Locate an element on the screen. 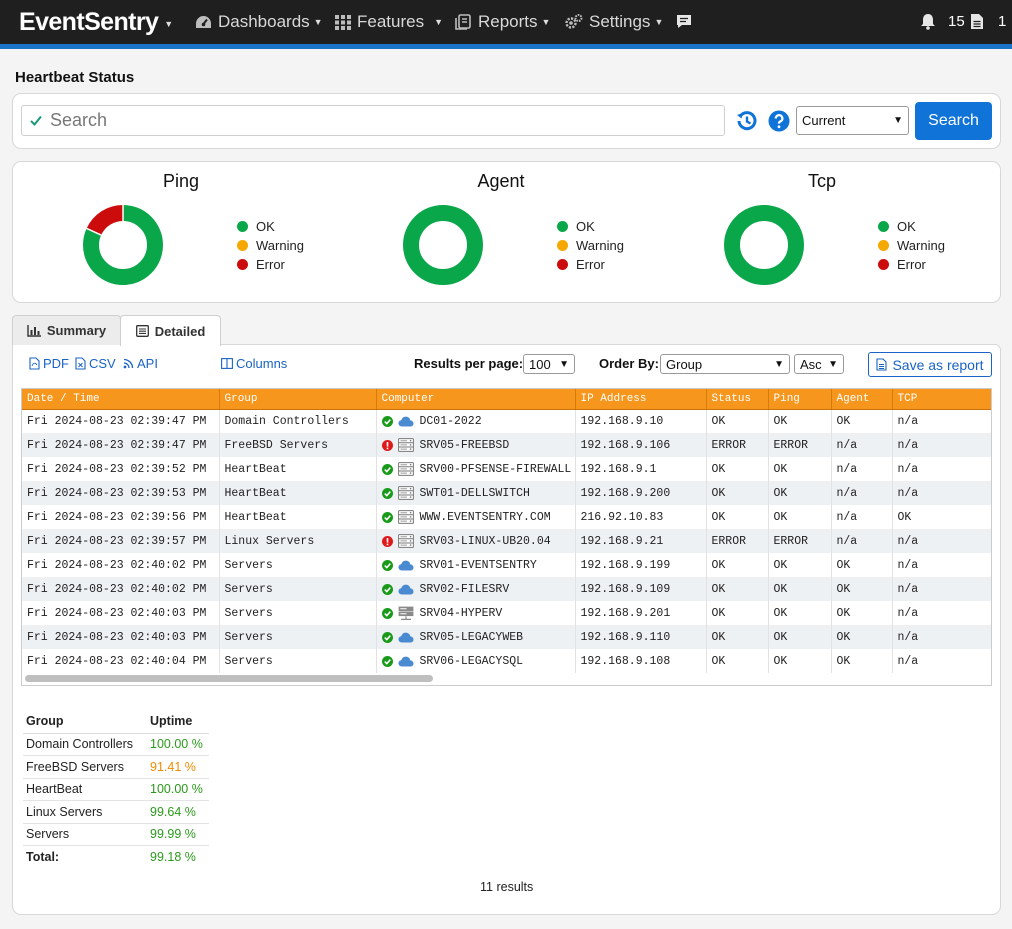 This screenshot has width=1012, height=929. cell-ping: OK is located at coordinates (800, 469).